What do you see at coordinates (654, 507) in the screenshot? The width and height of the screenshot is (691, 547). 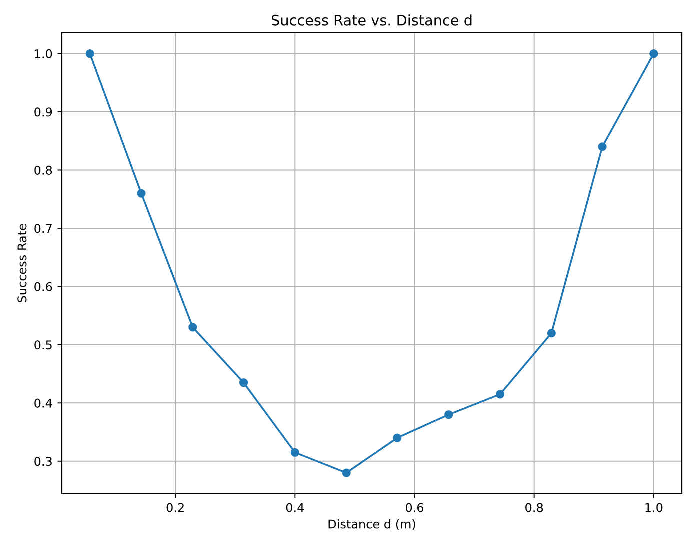 I see `x-tick-label: 1.0` at bounding box center [654, 507].